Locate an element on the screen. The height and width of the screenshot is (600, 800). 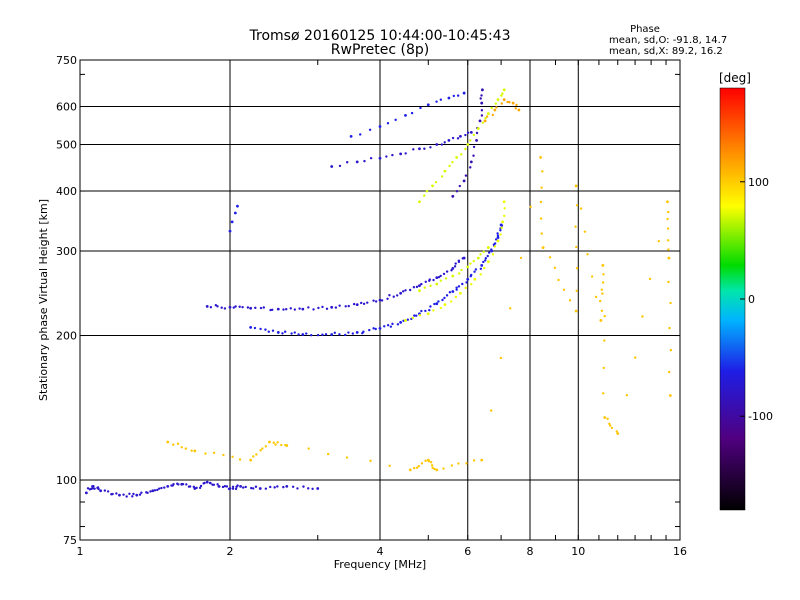
phase-x-stats: mean, sd,X: 89.2, 16.2 is located at coordinates (666, 51).